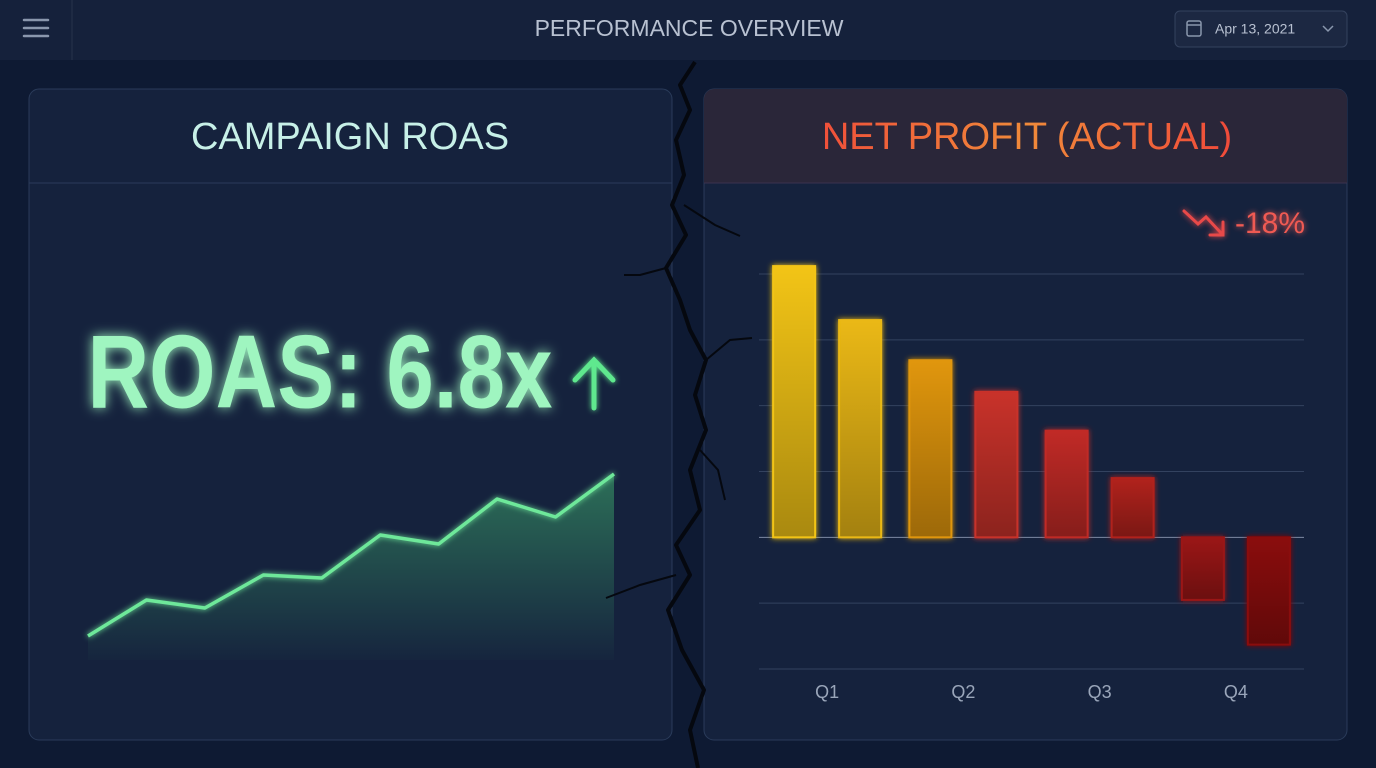  What do you see at coordinates (1236, 692) in the screenshot?
I see `x-tick-label: Q4` at bounding box center [1236, 692].